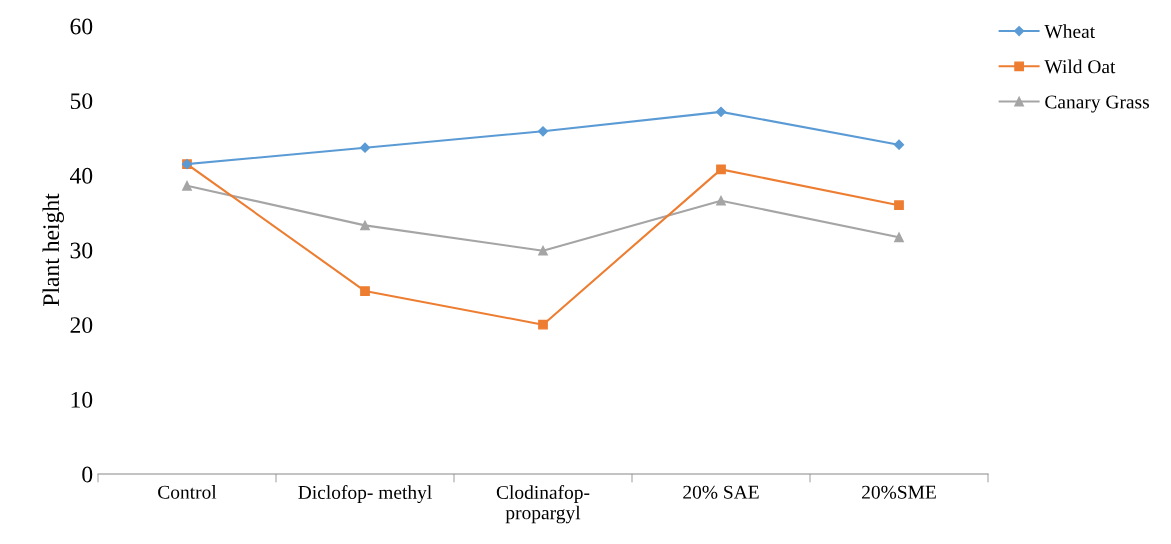 The width and height of the screenshot is (1171, 544). I want to click on y-tick-label: 60, so click(81, 26).